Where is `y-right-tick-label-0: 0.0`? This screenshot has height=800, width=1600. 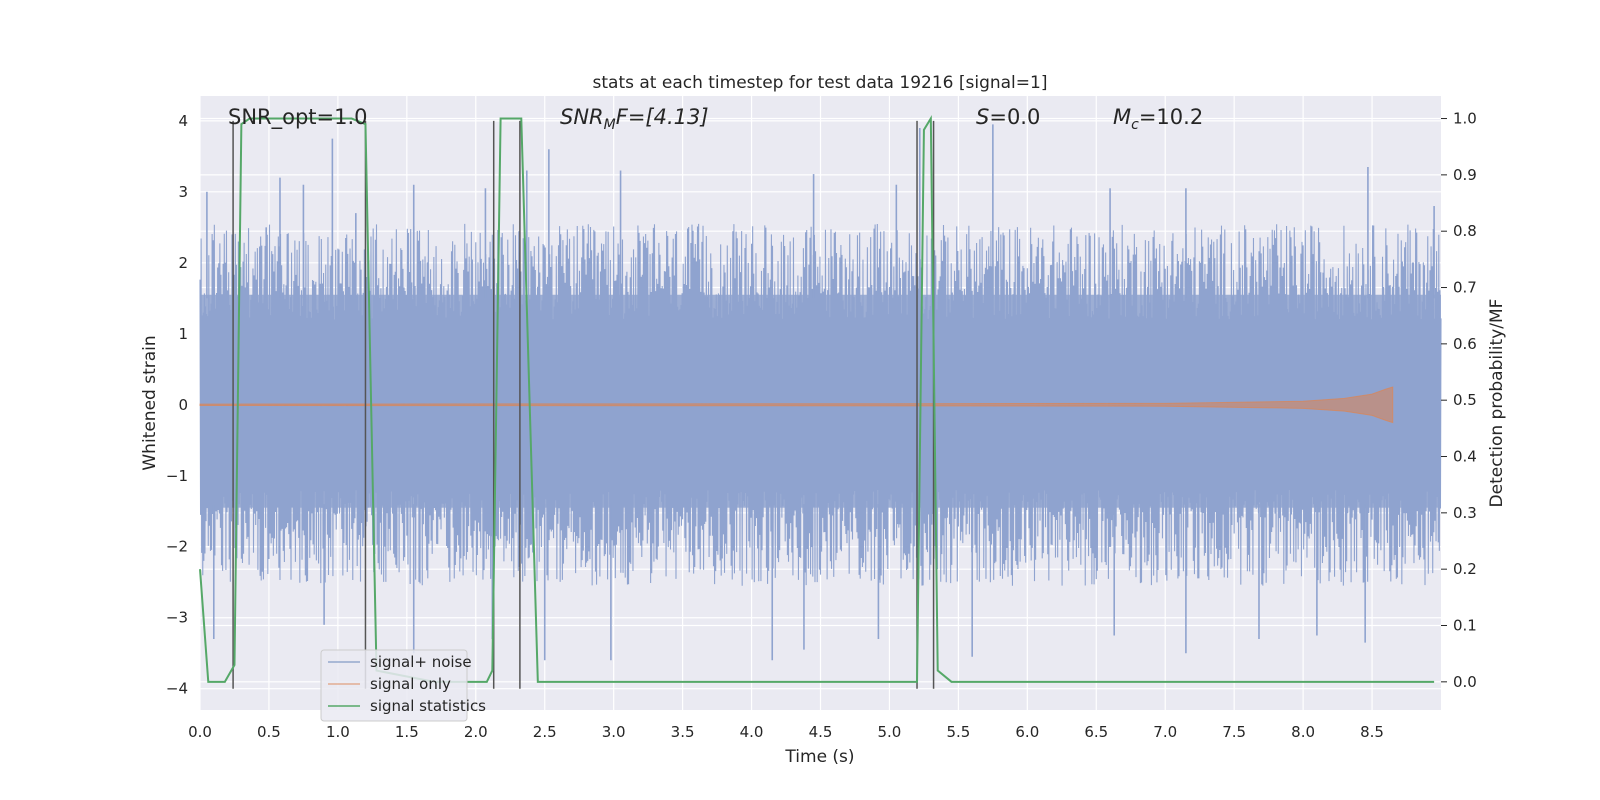 y-right-tick-label-0: 0.0 is located at coordinates (1465, 682).